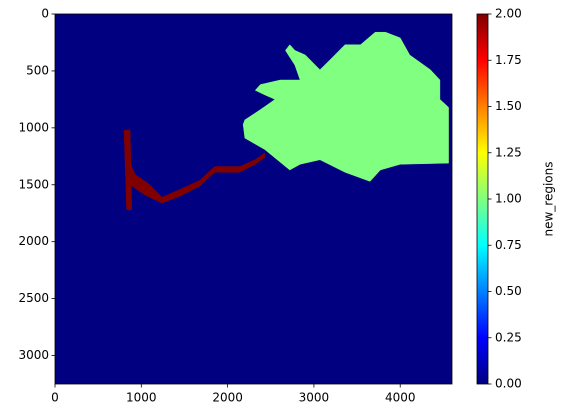 The height and width of the screenshot is (418, 565). I want to click on y-tick-label: 500, so click(37, 70).